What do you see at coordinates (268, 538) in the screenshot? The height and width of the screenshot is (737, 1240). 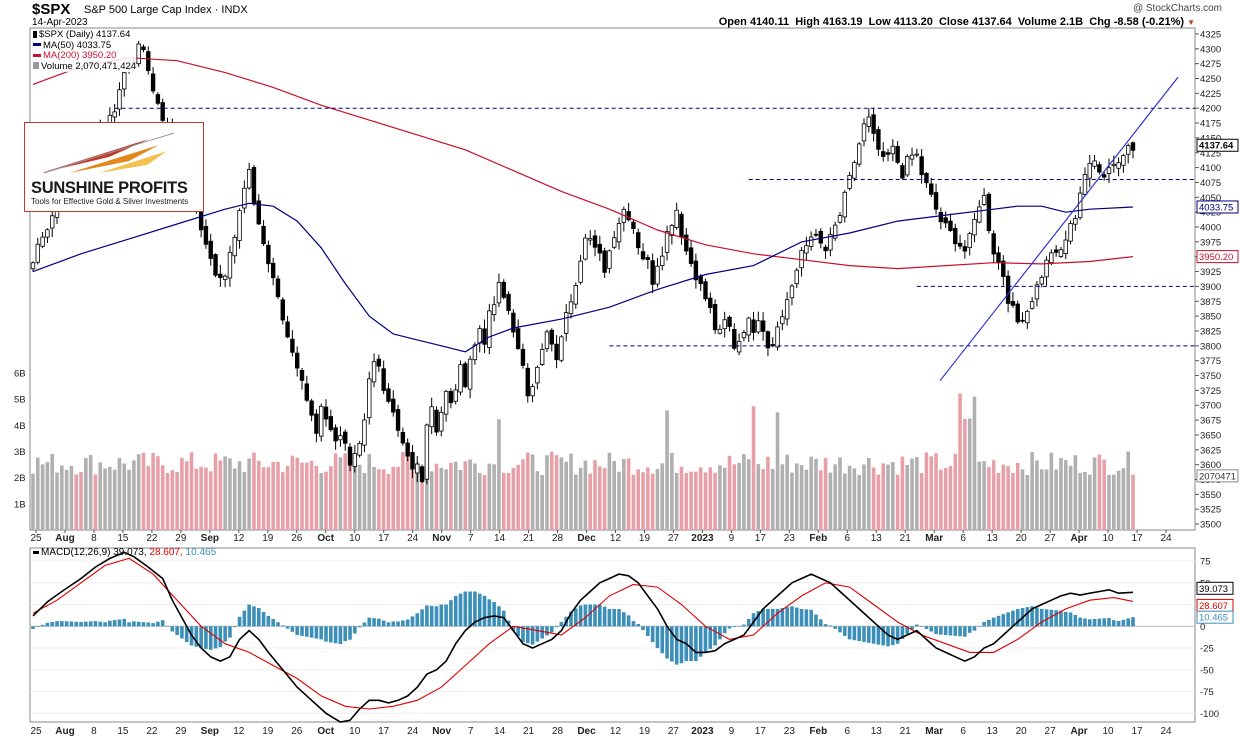 I see `x-tick-label: 19` at bounding box center [268, 538].